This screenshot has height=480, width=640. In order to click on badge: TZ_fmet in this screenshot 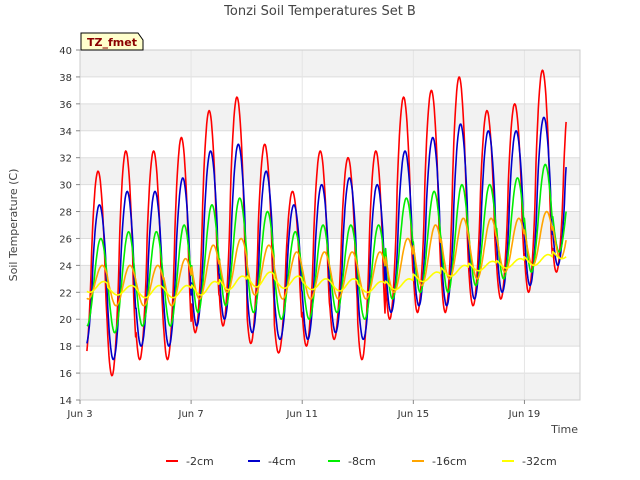, I will do `click(112, 41)`.